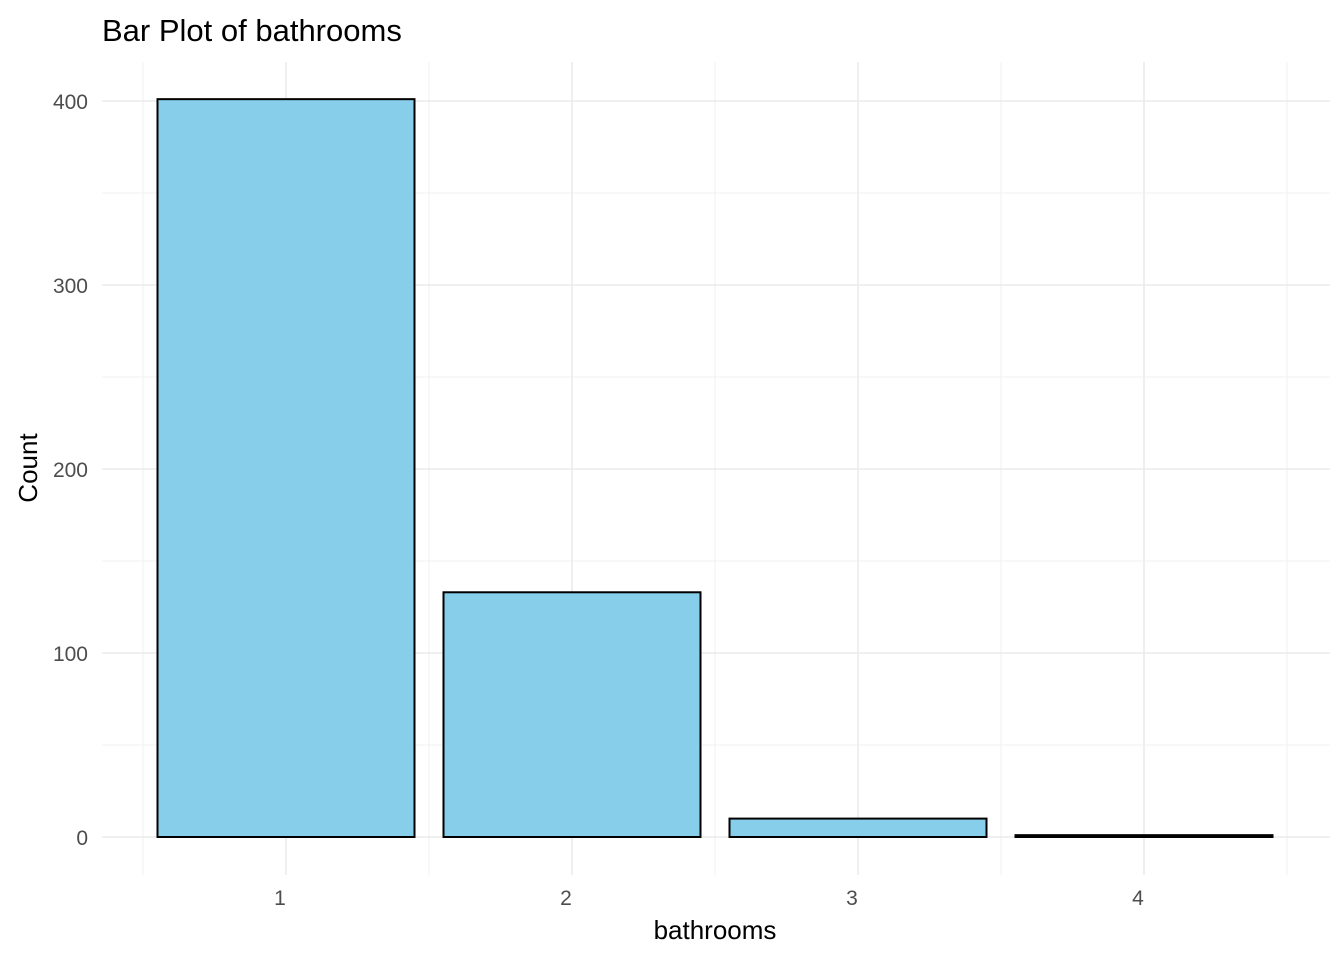  I want to click on x-axis-ticks: 1 2 3 4, so click(709, 898).